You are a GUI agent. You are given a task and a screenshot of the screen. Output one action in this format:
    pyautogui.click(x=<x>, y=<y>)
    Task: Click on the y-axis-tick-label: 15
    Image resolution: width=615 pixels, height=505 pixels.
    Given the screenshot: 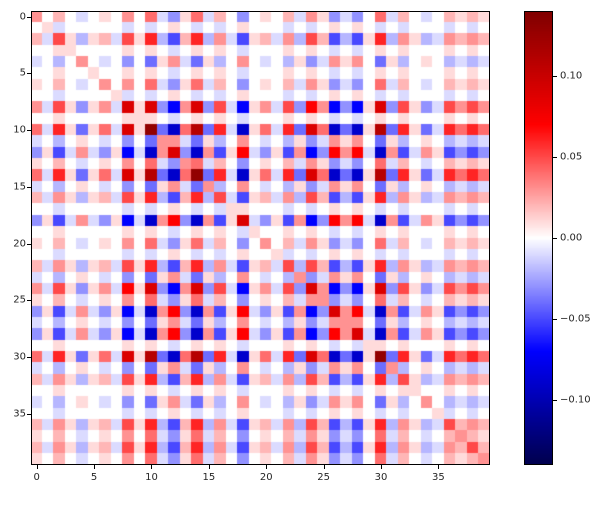 What is the action you would take?
    pyautogui.click(x=19, y=187)
    